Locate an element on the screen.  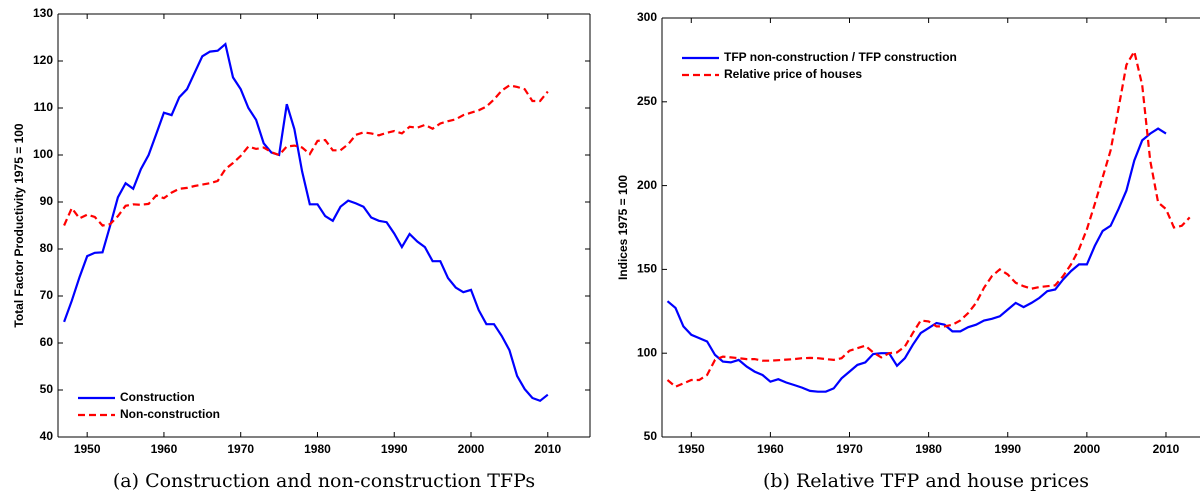
y-axis-label: Total Factor Productivity 1975 = 100 is located at coordinates (19, 225).